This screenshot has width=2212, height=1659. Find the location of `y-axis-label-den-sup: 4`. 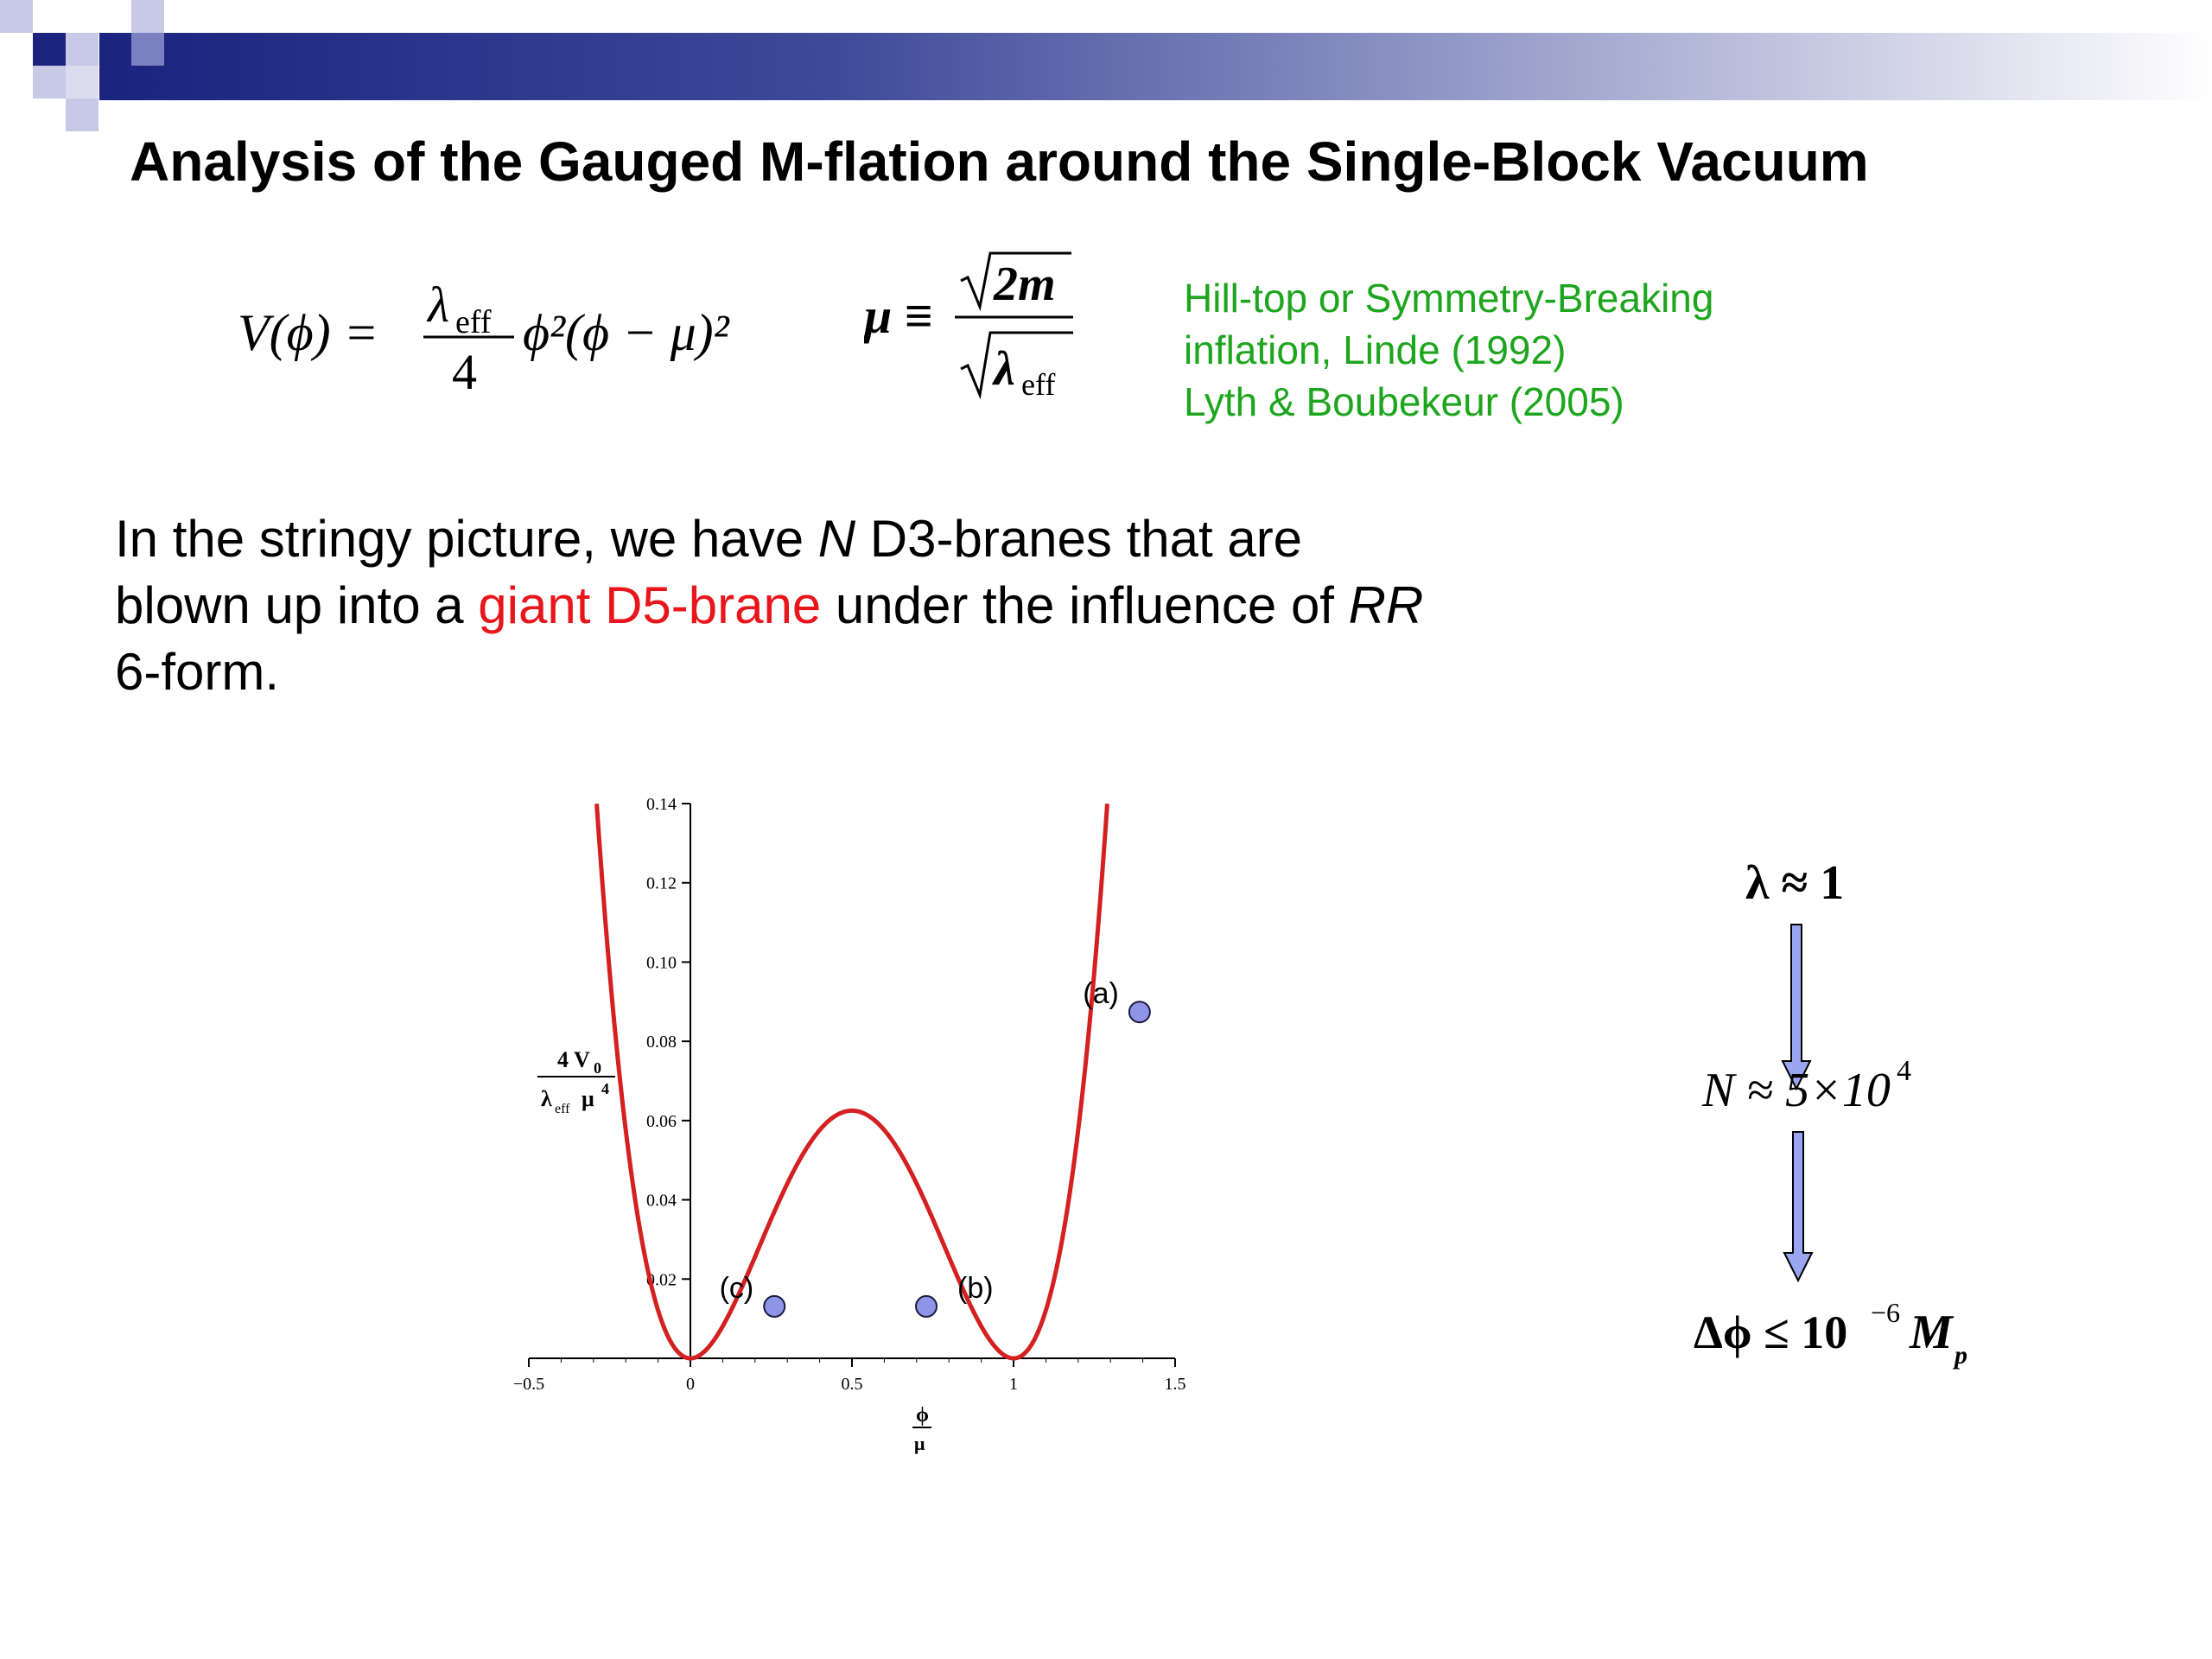

y-axis-label-den-sup: 4 is located at coordinates (605, 1088).